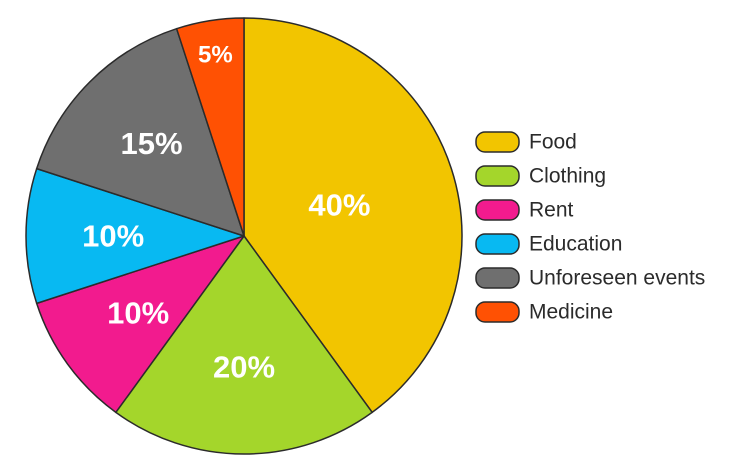 The height and width of the screenshot is (473, 750). I want to click on slice-label-clothing: 20%, so click(244, 366).